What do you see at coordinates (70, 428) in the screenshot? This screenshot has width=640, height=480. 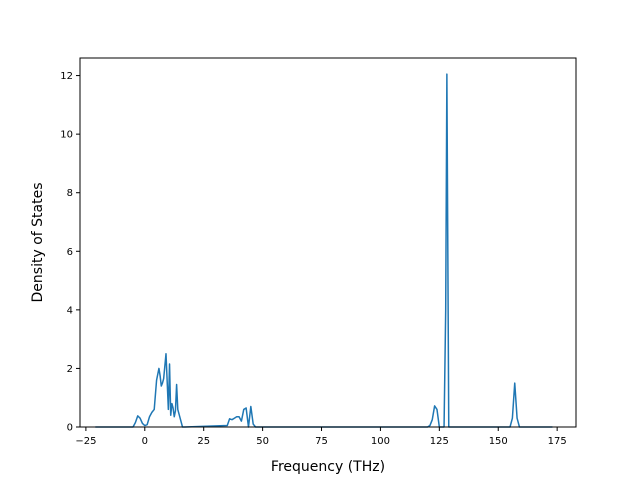 I see `y-tick-label: 0` at bounding box center [70, 428].